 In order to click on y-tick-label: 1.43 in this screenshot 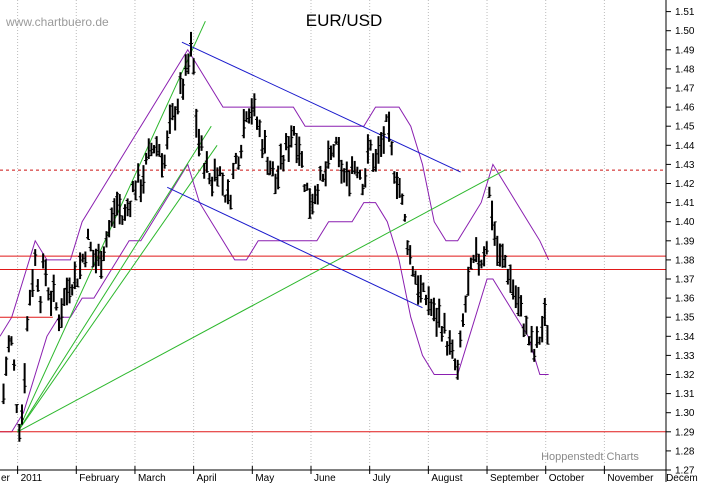, I will do `click(685, 165)`.